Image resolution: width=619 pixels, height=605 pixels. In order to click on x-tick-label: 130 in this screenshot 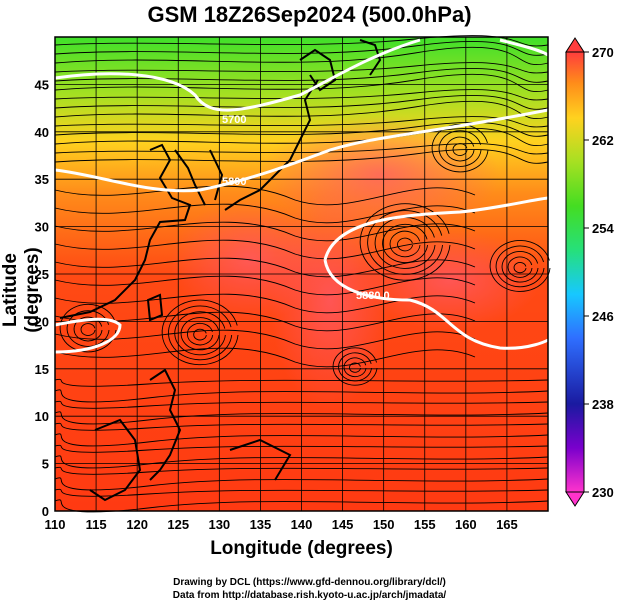, I will do `click(219, 524)`.